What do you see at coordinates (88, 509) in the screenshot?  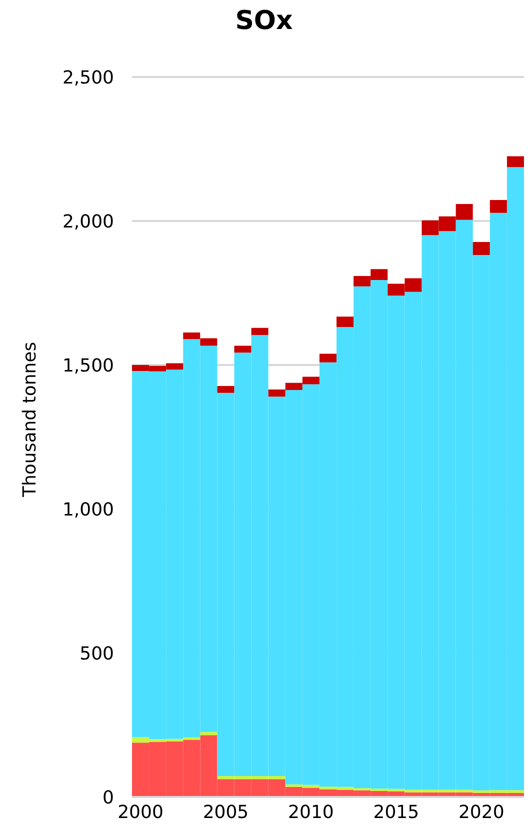 I see `y-tick-label: 1,000` at bounding box center [88, 509].